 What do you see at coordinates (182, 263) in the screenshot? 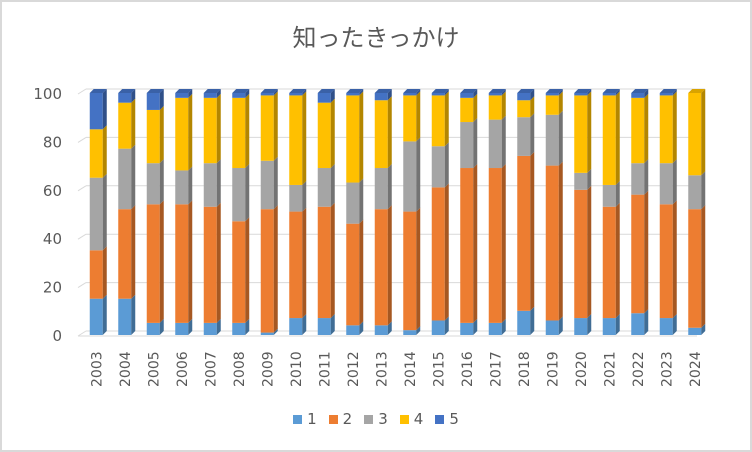
I see `bar-segment-2-2006` at bounding box center [182, 263].